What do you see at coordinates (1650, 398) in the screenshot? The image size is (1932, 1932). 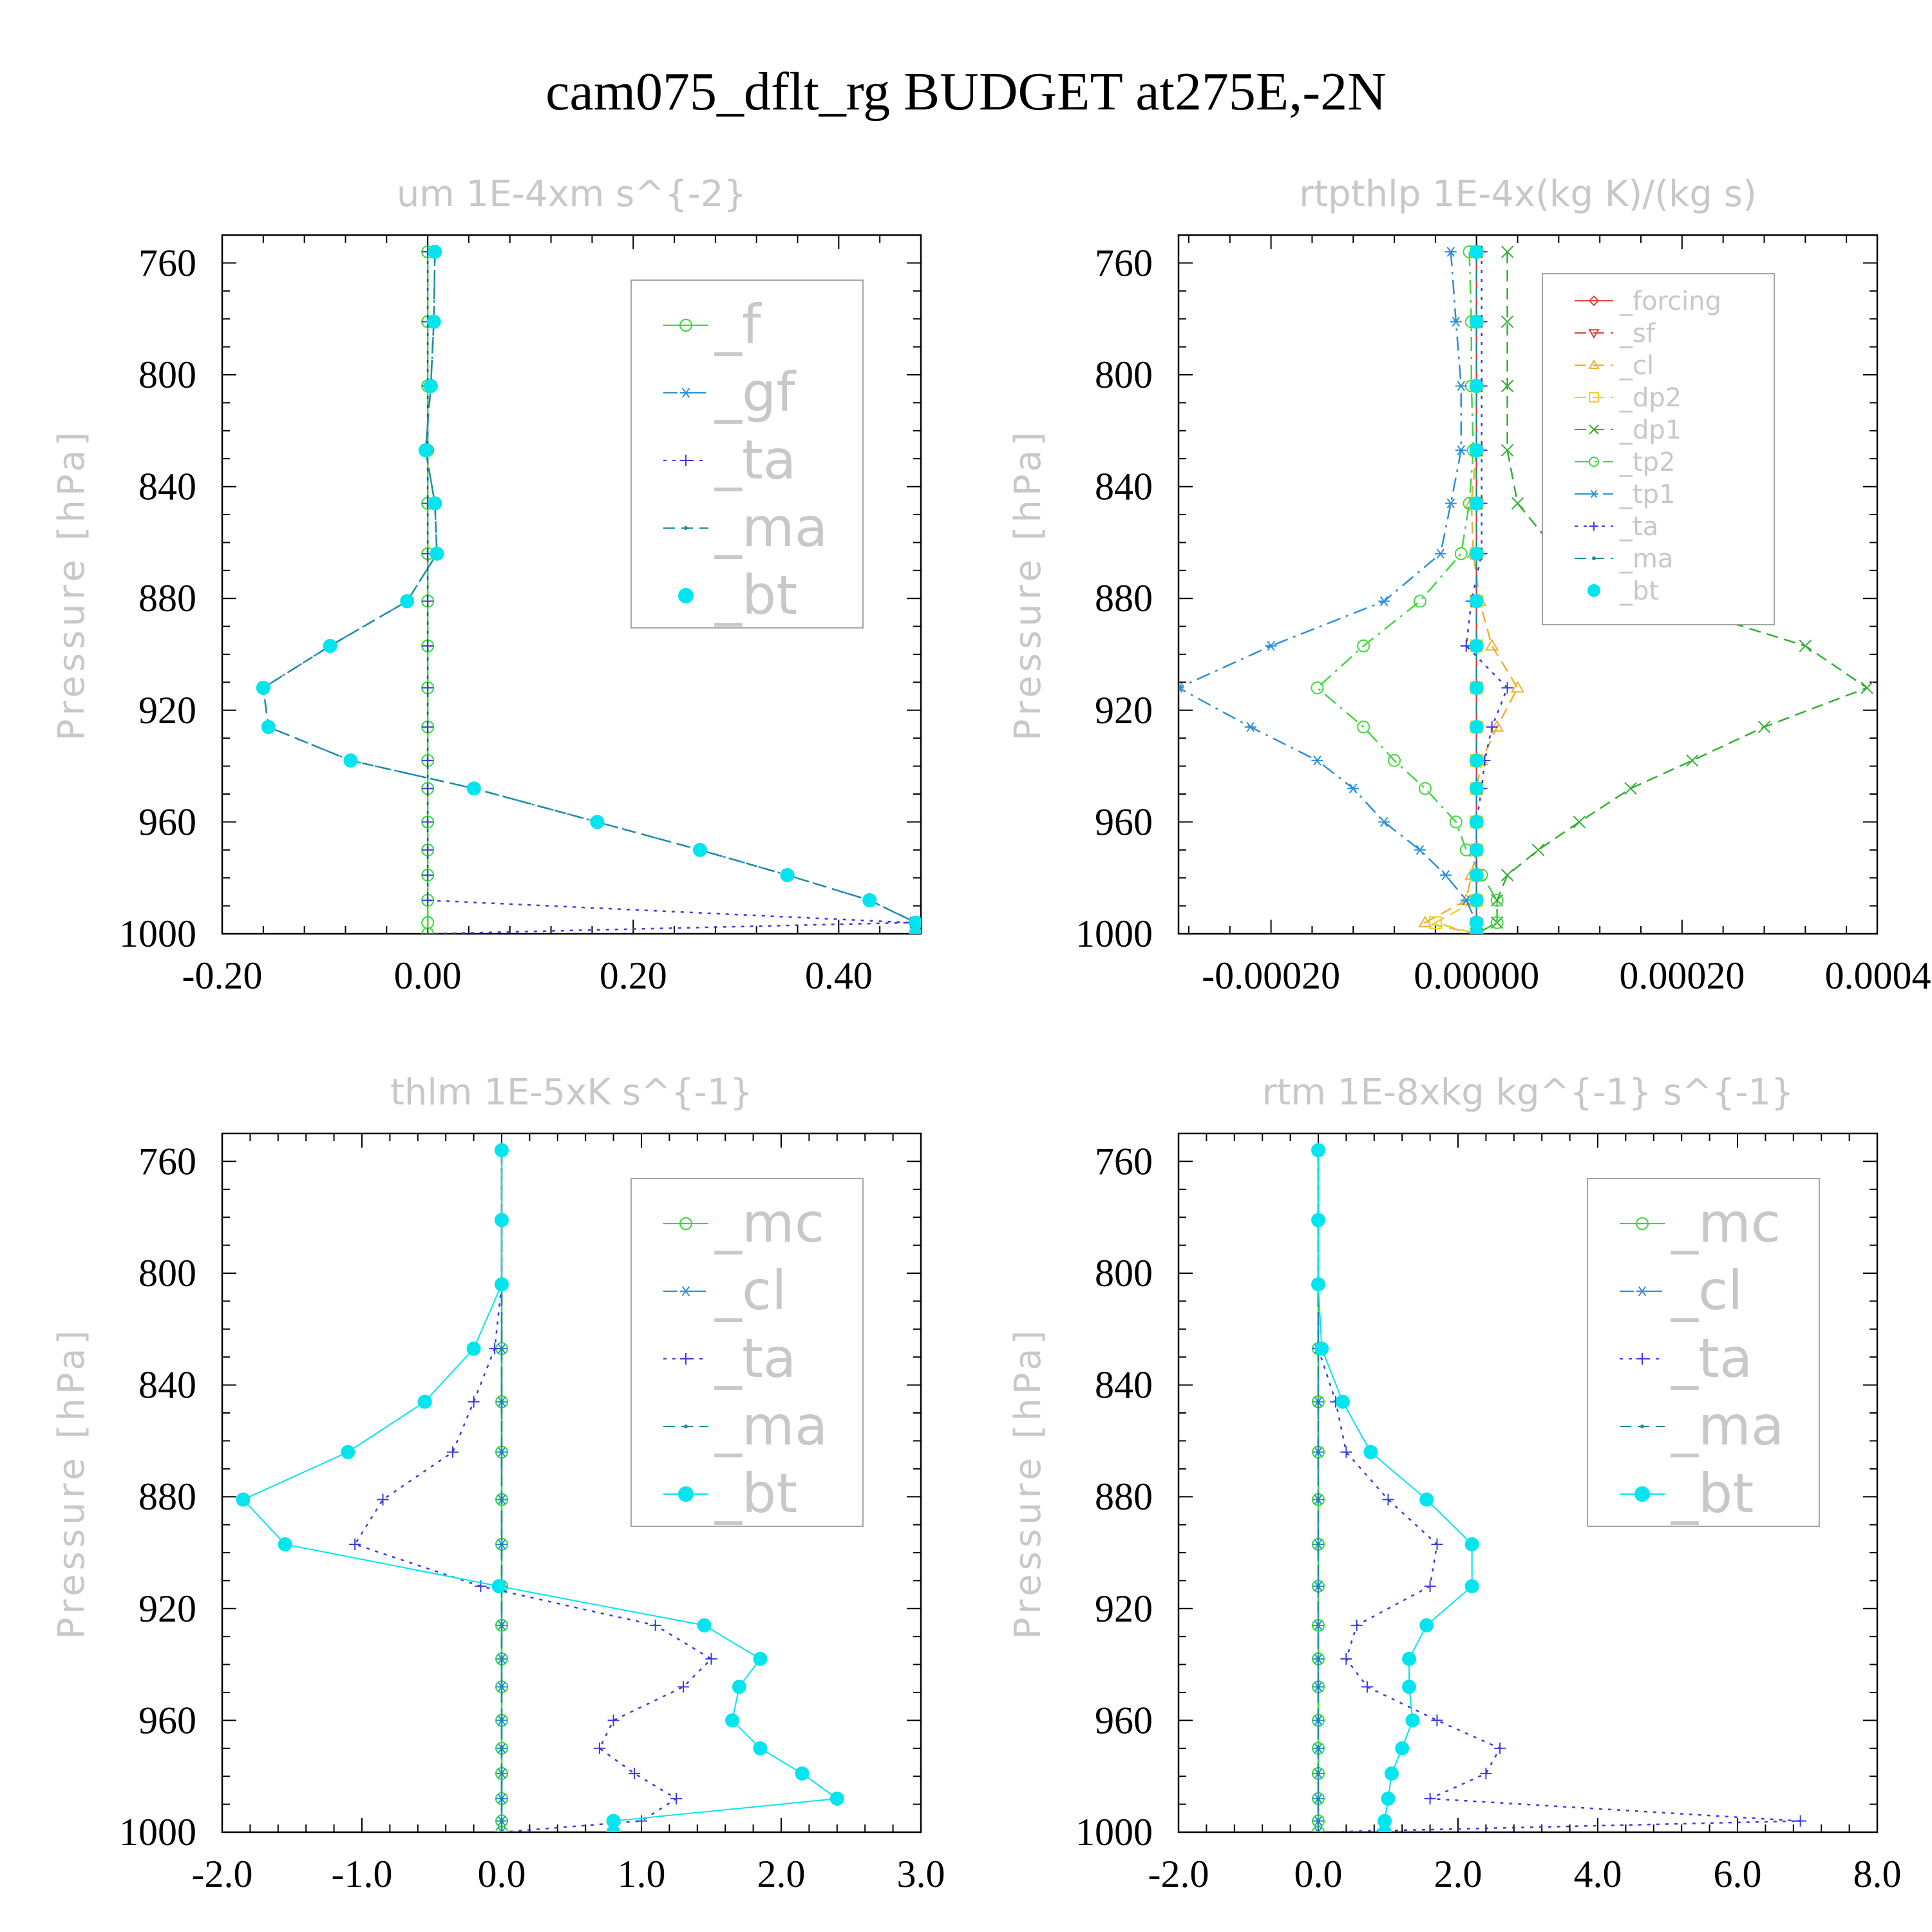 I see `legend-label: _dp2` at bounding box center [1650, 398].